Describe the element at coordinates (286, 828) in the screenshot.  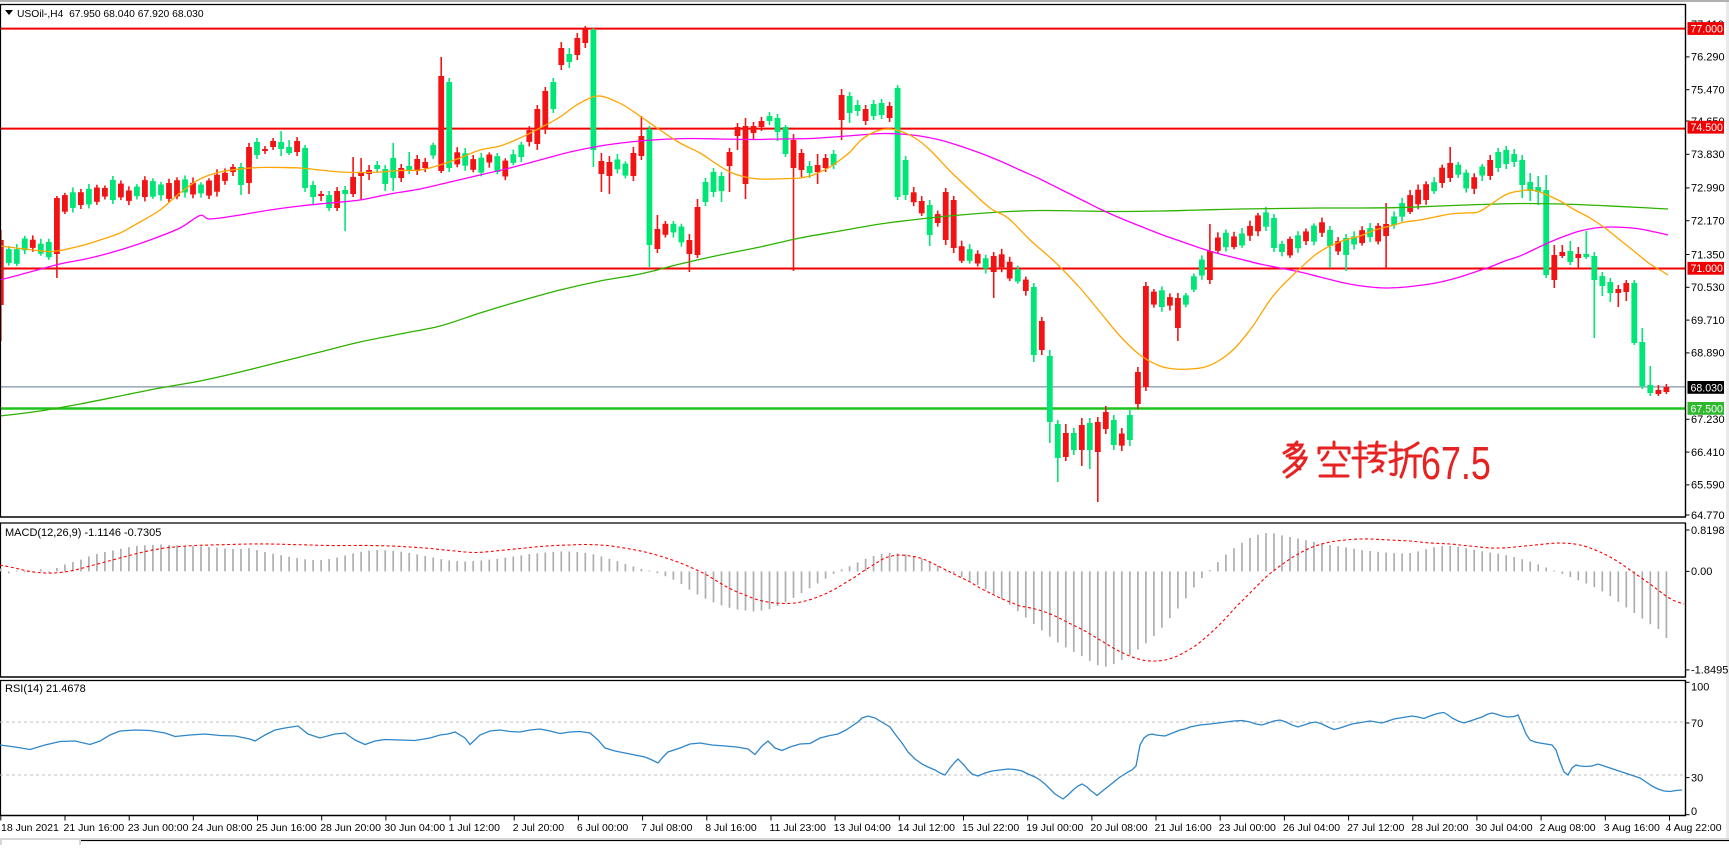
I see `svg-text: 25 Jun 16:00` at that location.